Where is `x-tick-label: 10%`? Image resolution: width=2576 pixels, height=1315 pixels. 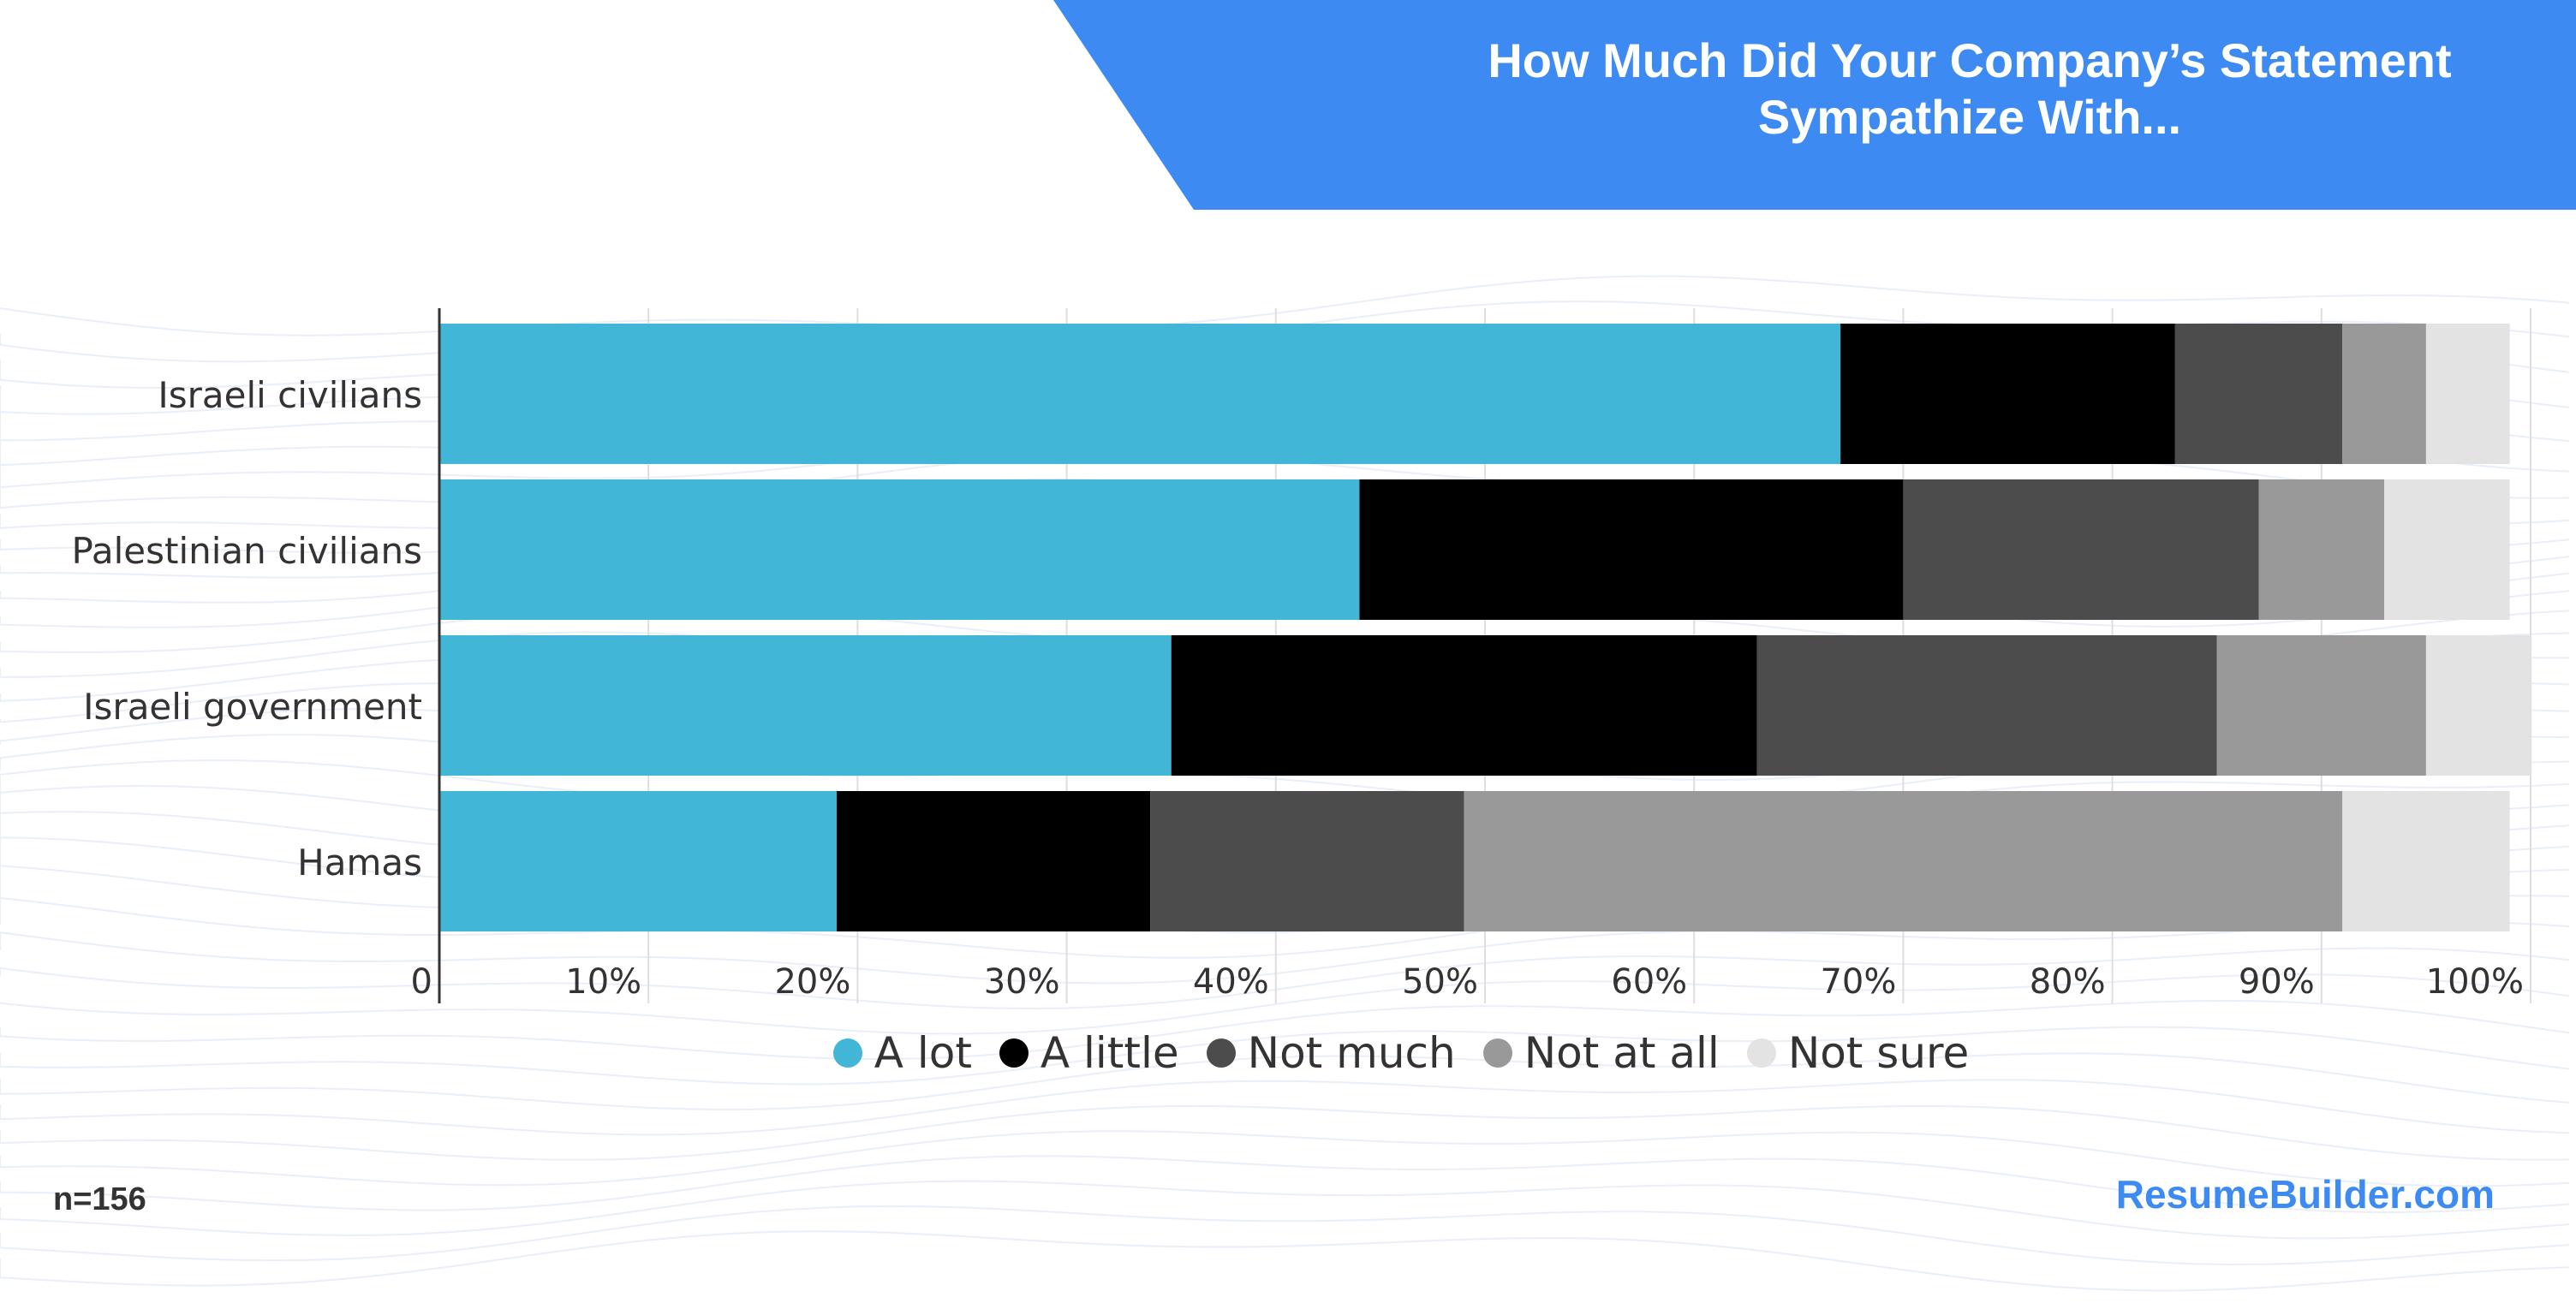 x-tick-label: 10% is located at coordinates (603, 982).